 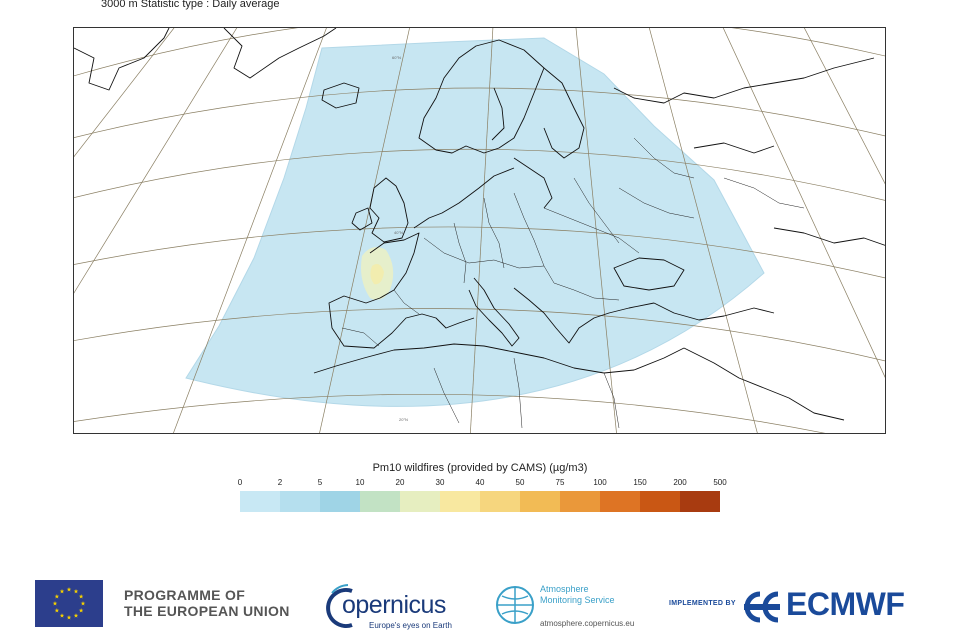 I want to click on copernicus-c-icon, so click(x=339, y=606).